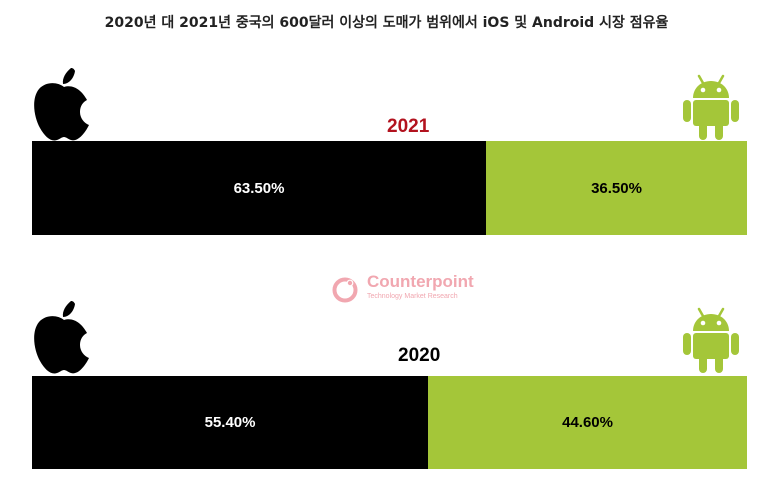 The height and width of the screenshot is (496, 773). What do you see at coordinates (419, 355) in the screenshot?
I see `year-label-2020: 2020` at bounding box center [419, 355].